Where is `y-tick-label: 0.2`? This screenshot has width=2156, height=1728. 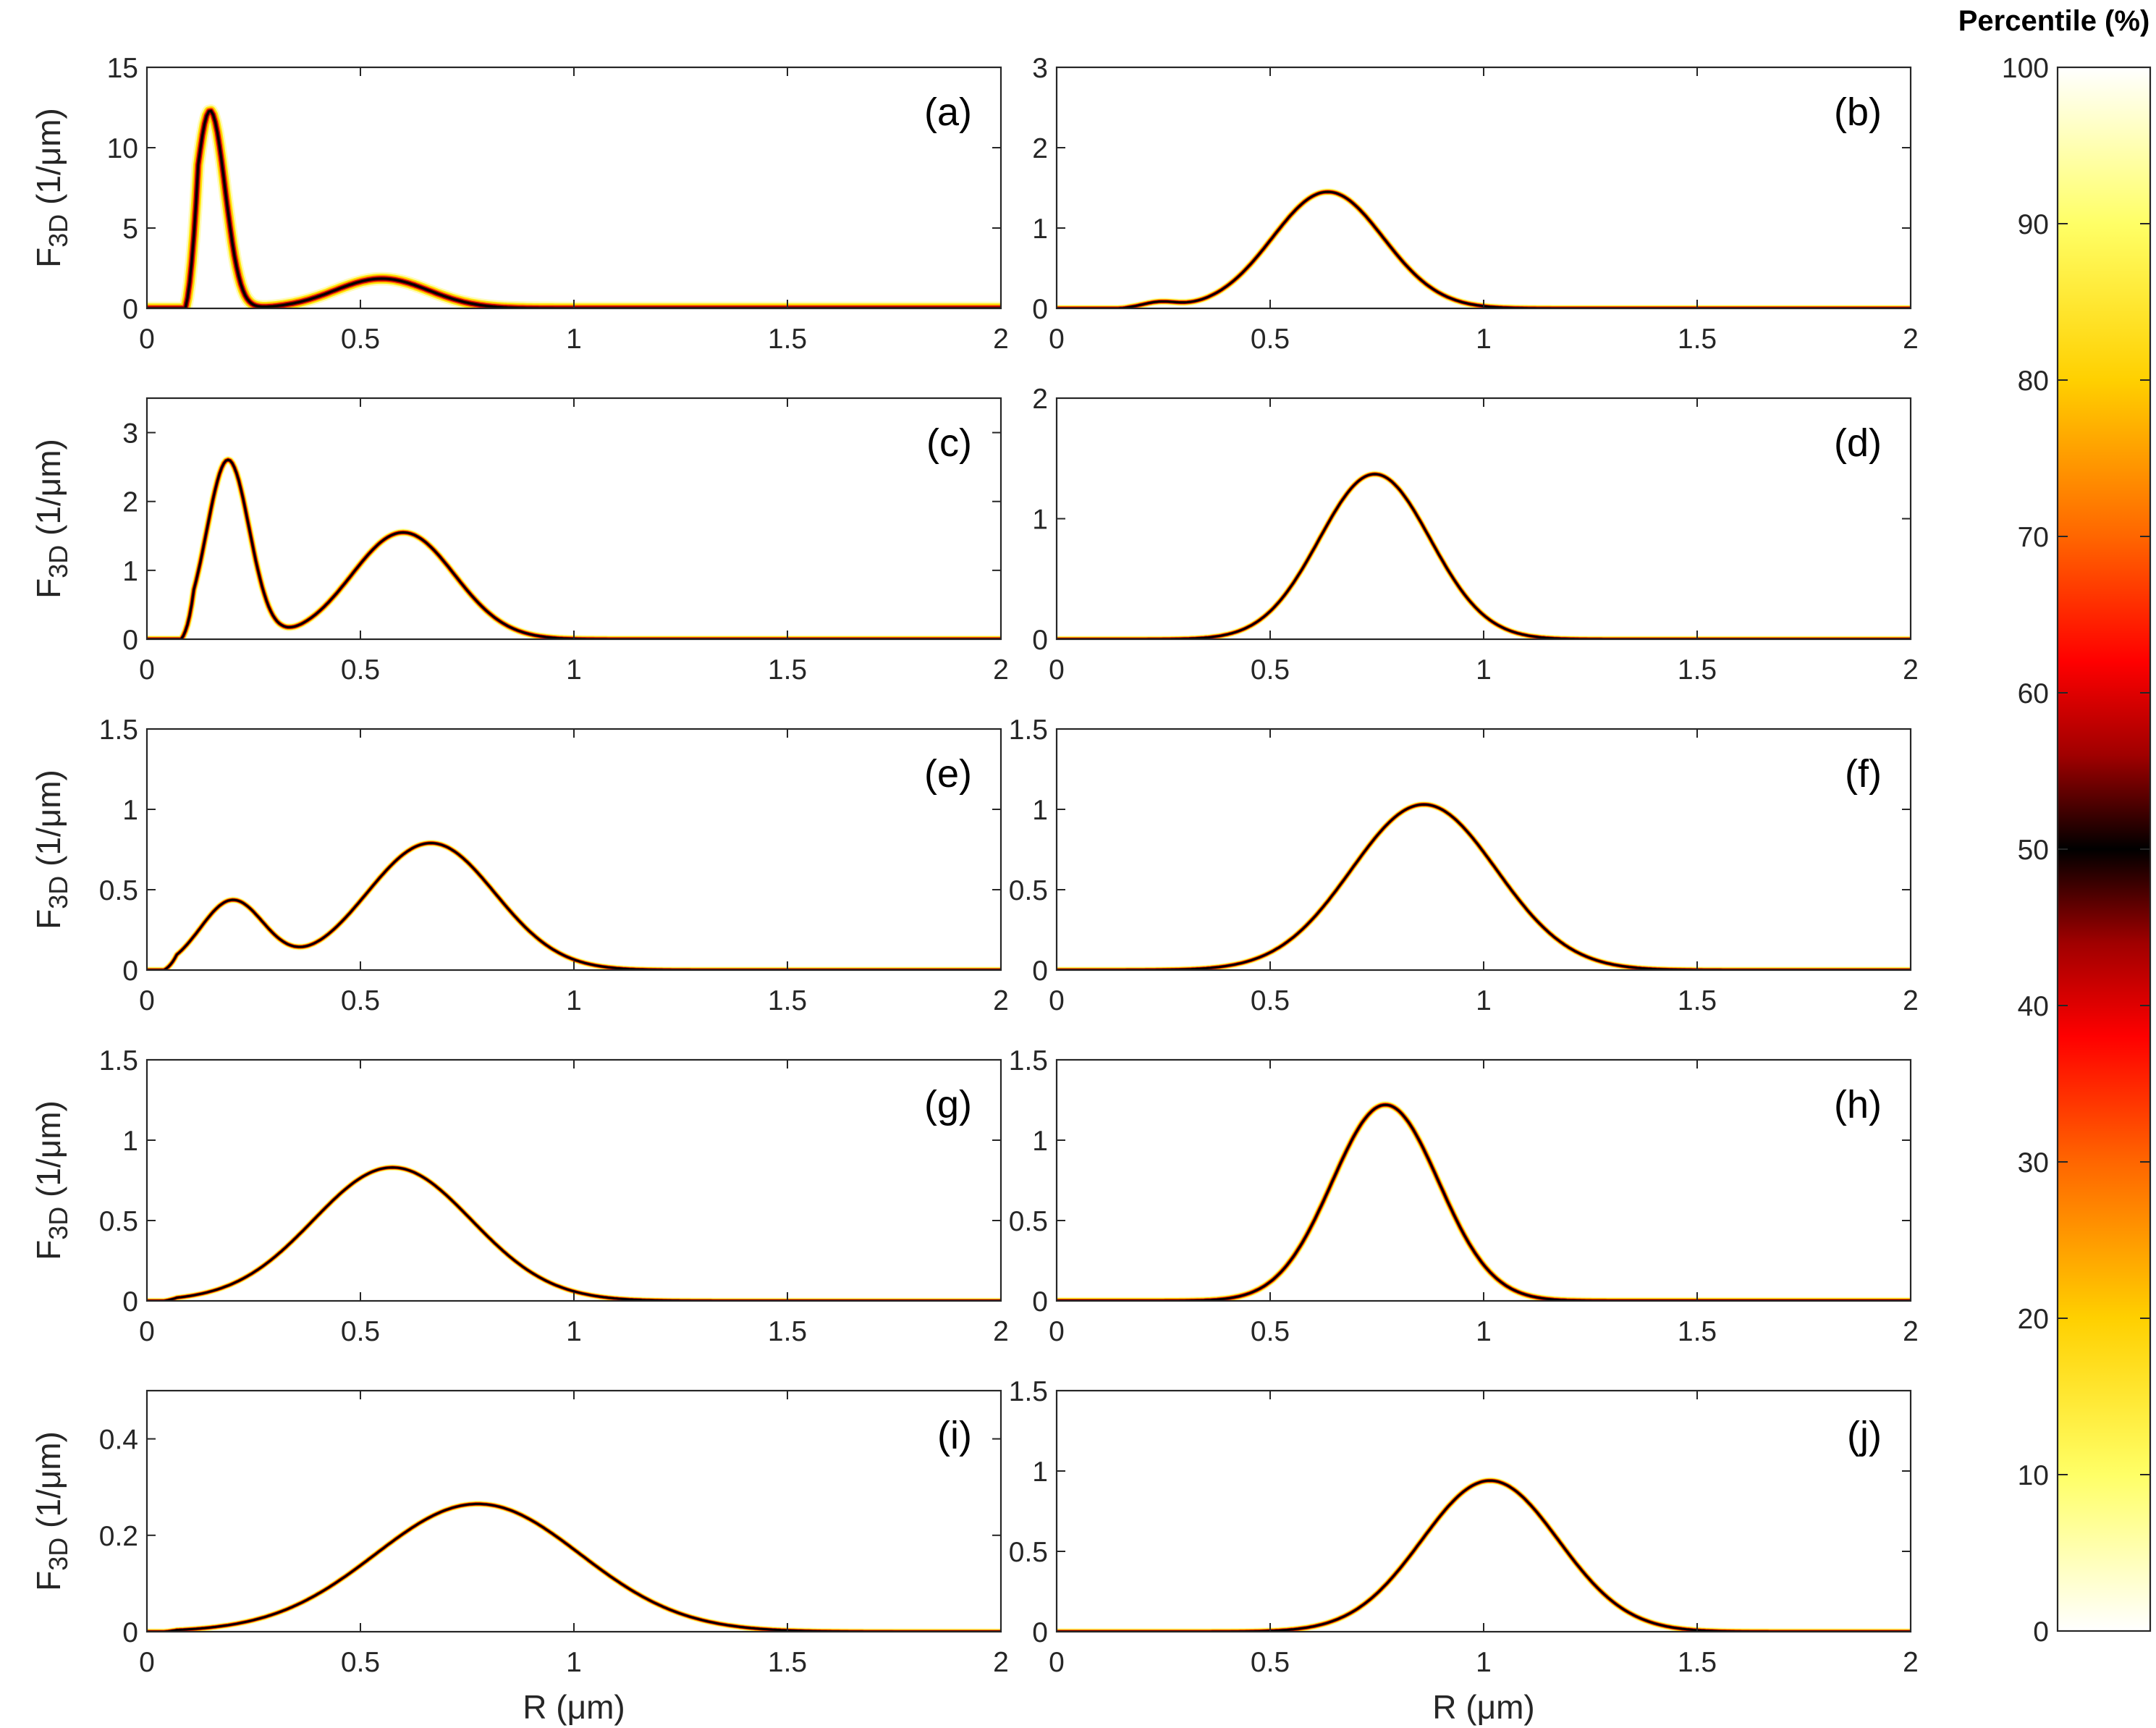 y-tick-label: 0.2 is located at coordinates (118, 1537).